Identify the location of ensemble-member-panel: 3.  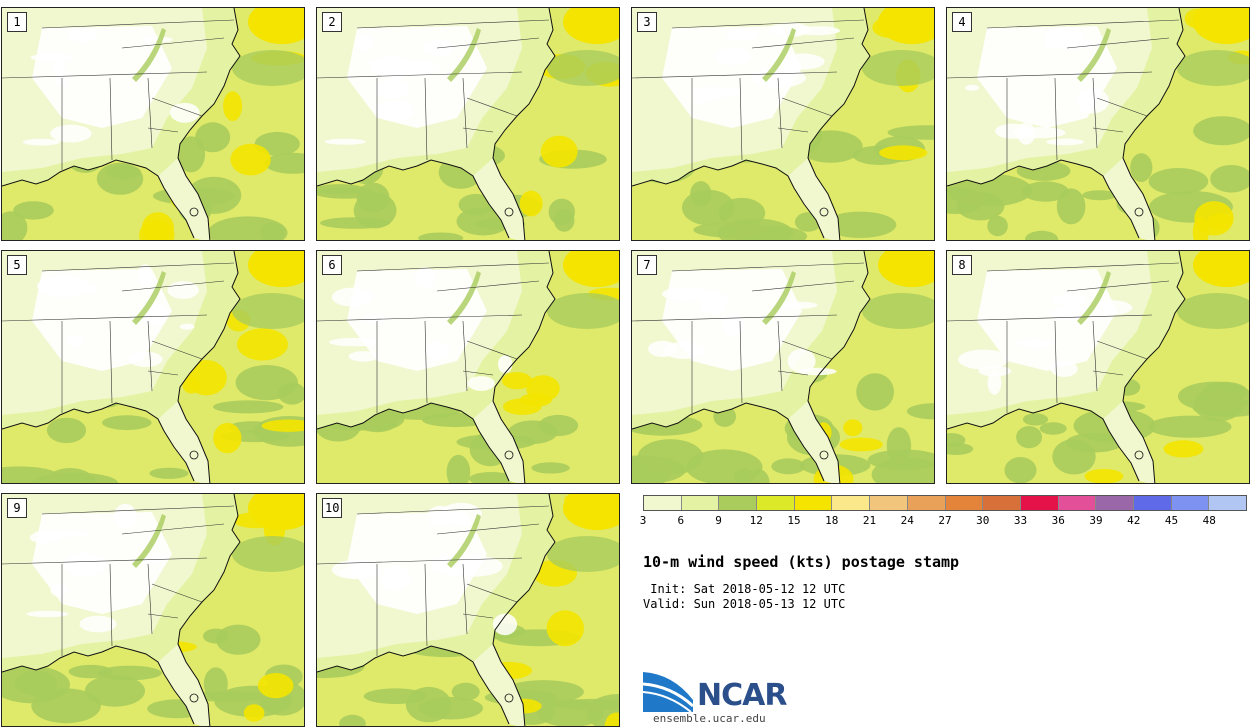
(783, 124).